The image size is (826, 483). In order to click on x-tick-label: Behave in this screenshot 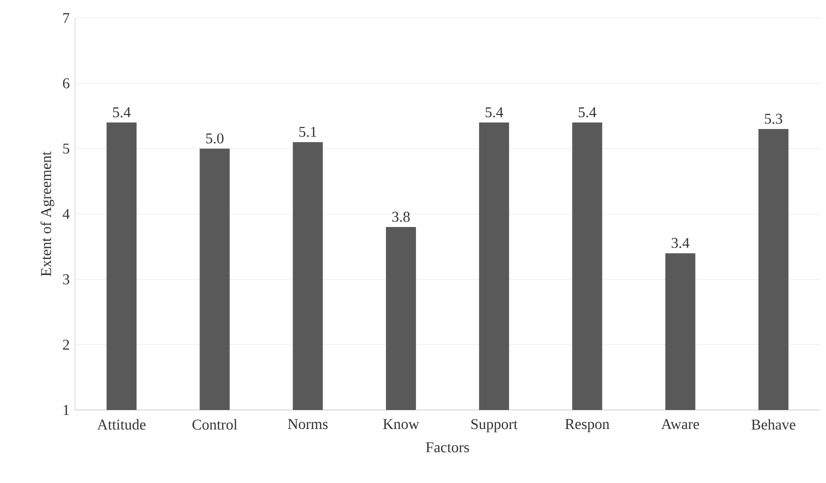, I will do `click(773, 424)`.